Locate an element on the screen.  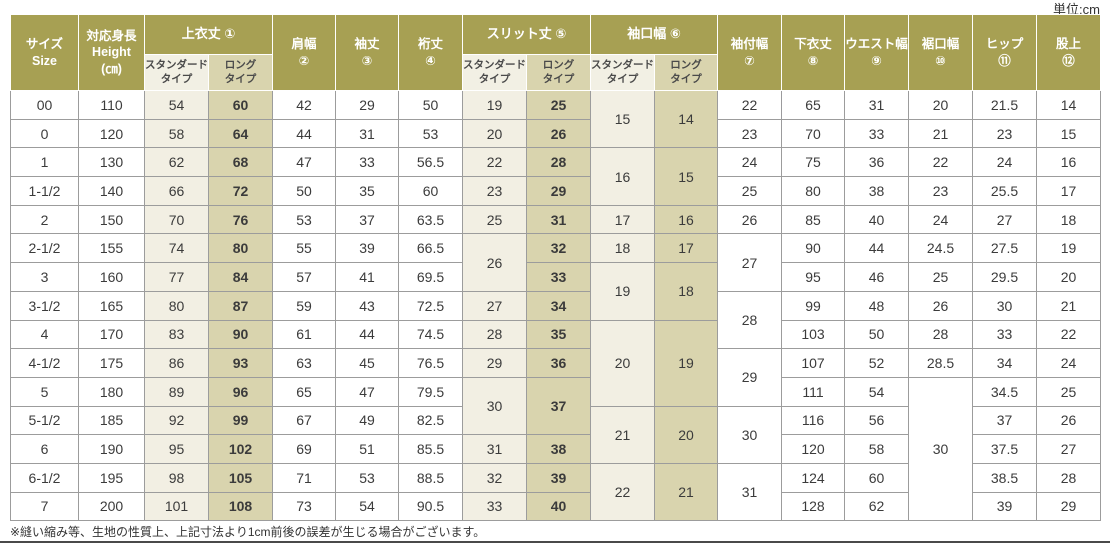
value-cell: 76.5 is located at coordinates (430, 363).